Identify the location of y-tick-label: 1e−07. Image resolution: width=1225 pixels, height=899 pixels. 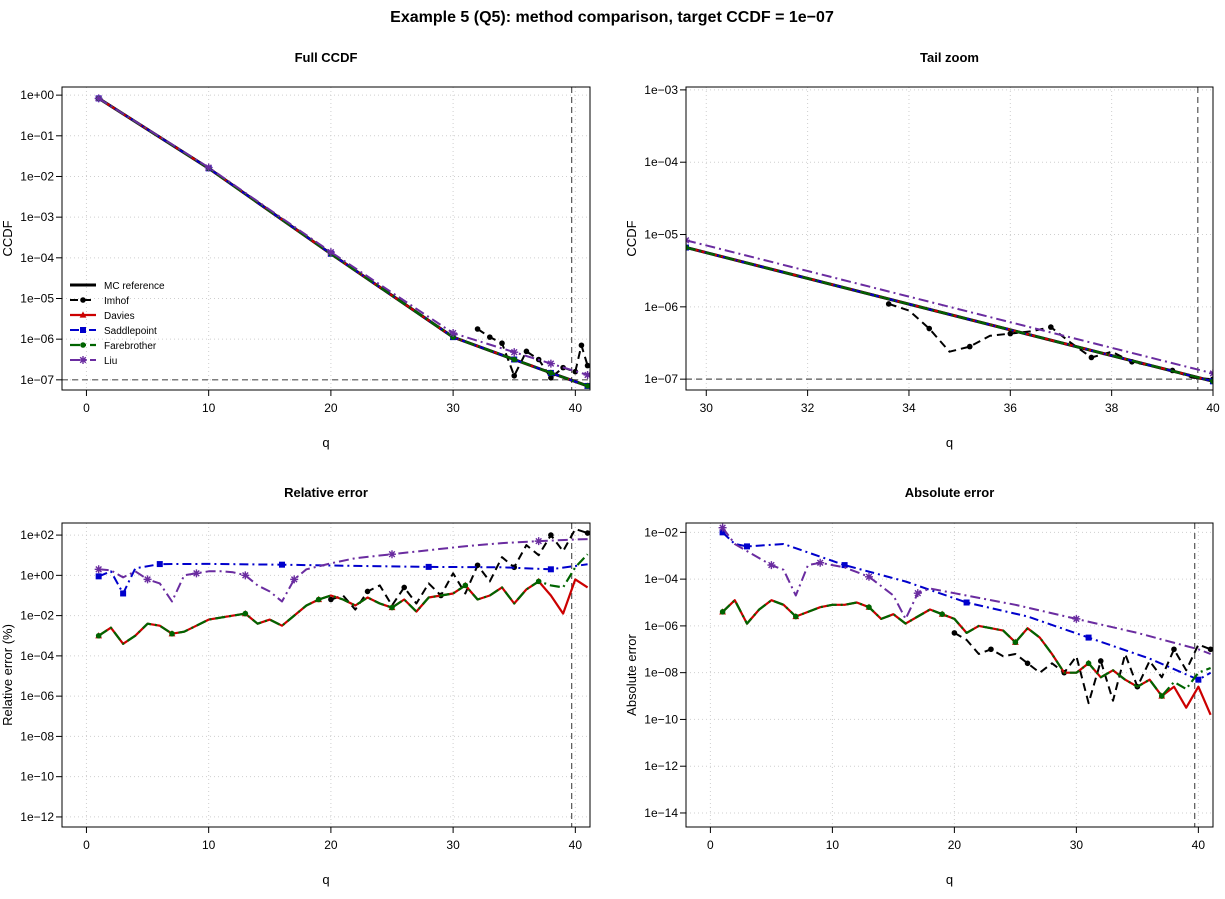
(661, 379).